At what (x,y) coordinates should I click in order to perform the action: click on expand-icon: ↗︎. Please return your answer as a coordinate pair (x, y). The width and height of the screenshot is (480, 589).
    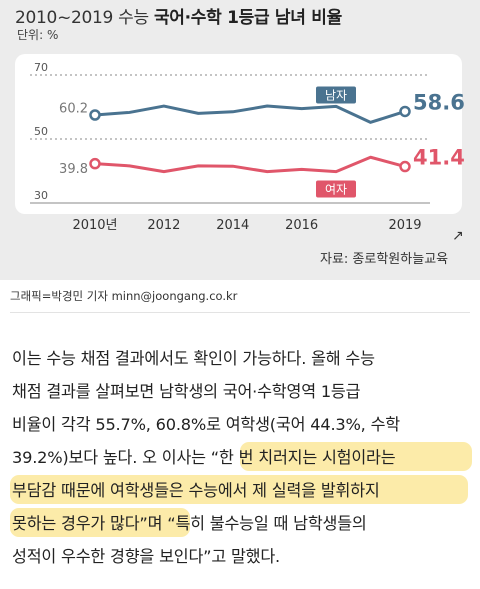
    Looking at the image, I should click on (458, 236).